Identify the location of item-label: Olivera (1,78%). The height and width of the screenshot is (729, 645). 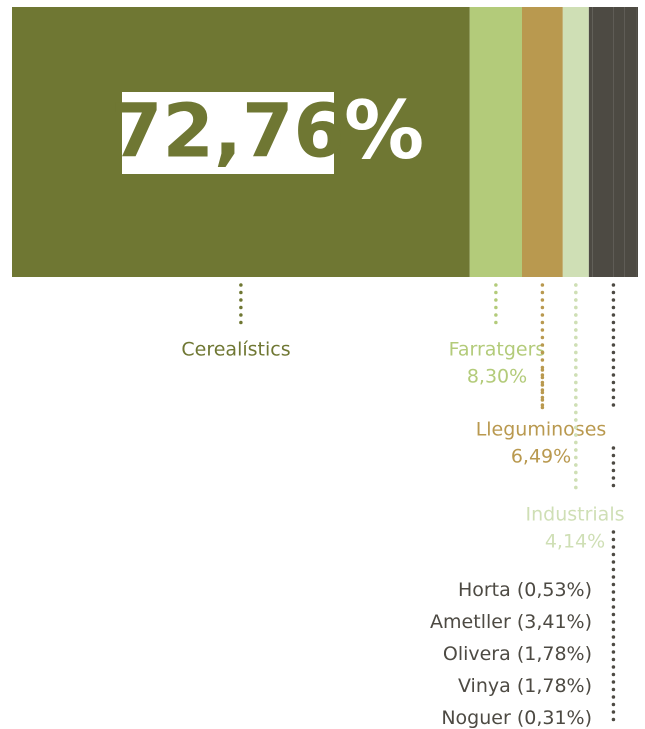
(517, 654).